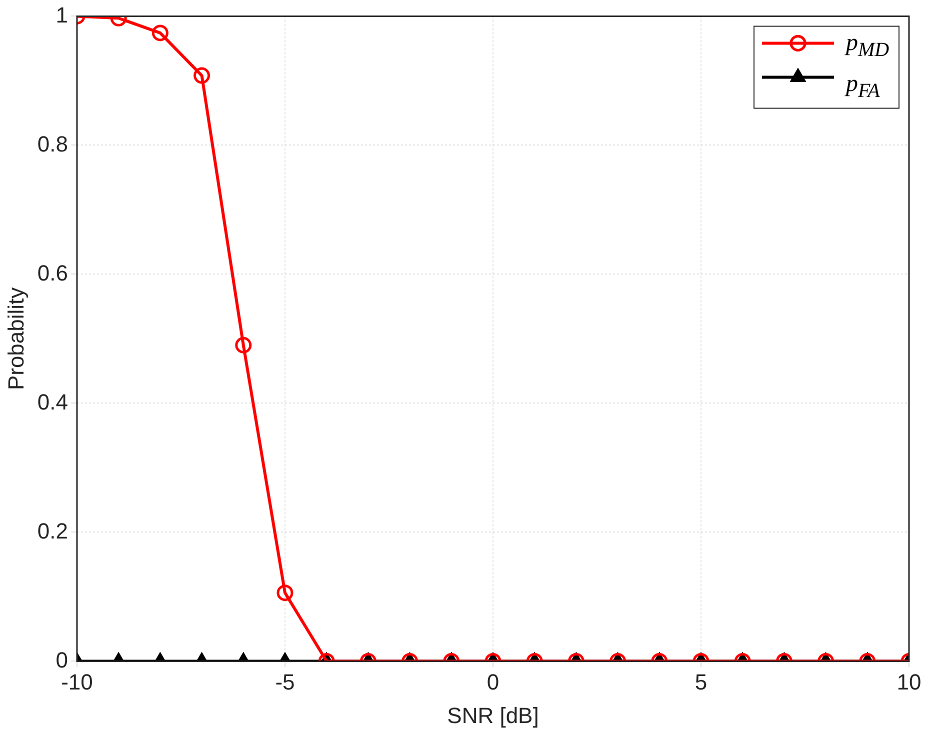 This screenshot has height=734, width=929. Describe the element at coordinates (15, 338) in the screenshot. I see `y-axis-title: Probability` at that location.